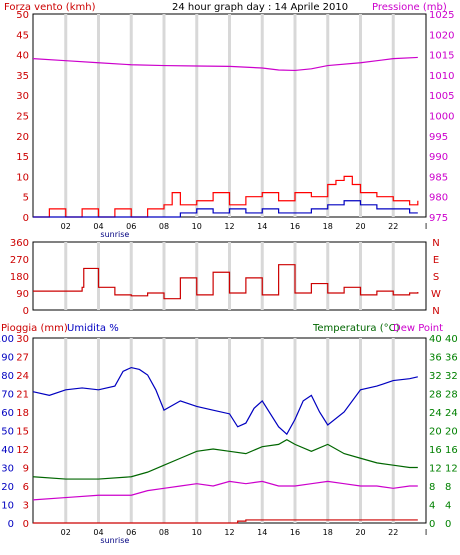 Image resolution: width=460 pixels, height=555 pixels. What do you see at coordinates (22, 395) in the screenshot?
I see `rain-tick-label: 21` at bounding box center [22, 395].